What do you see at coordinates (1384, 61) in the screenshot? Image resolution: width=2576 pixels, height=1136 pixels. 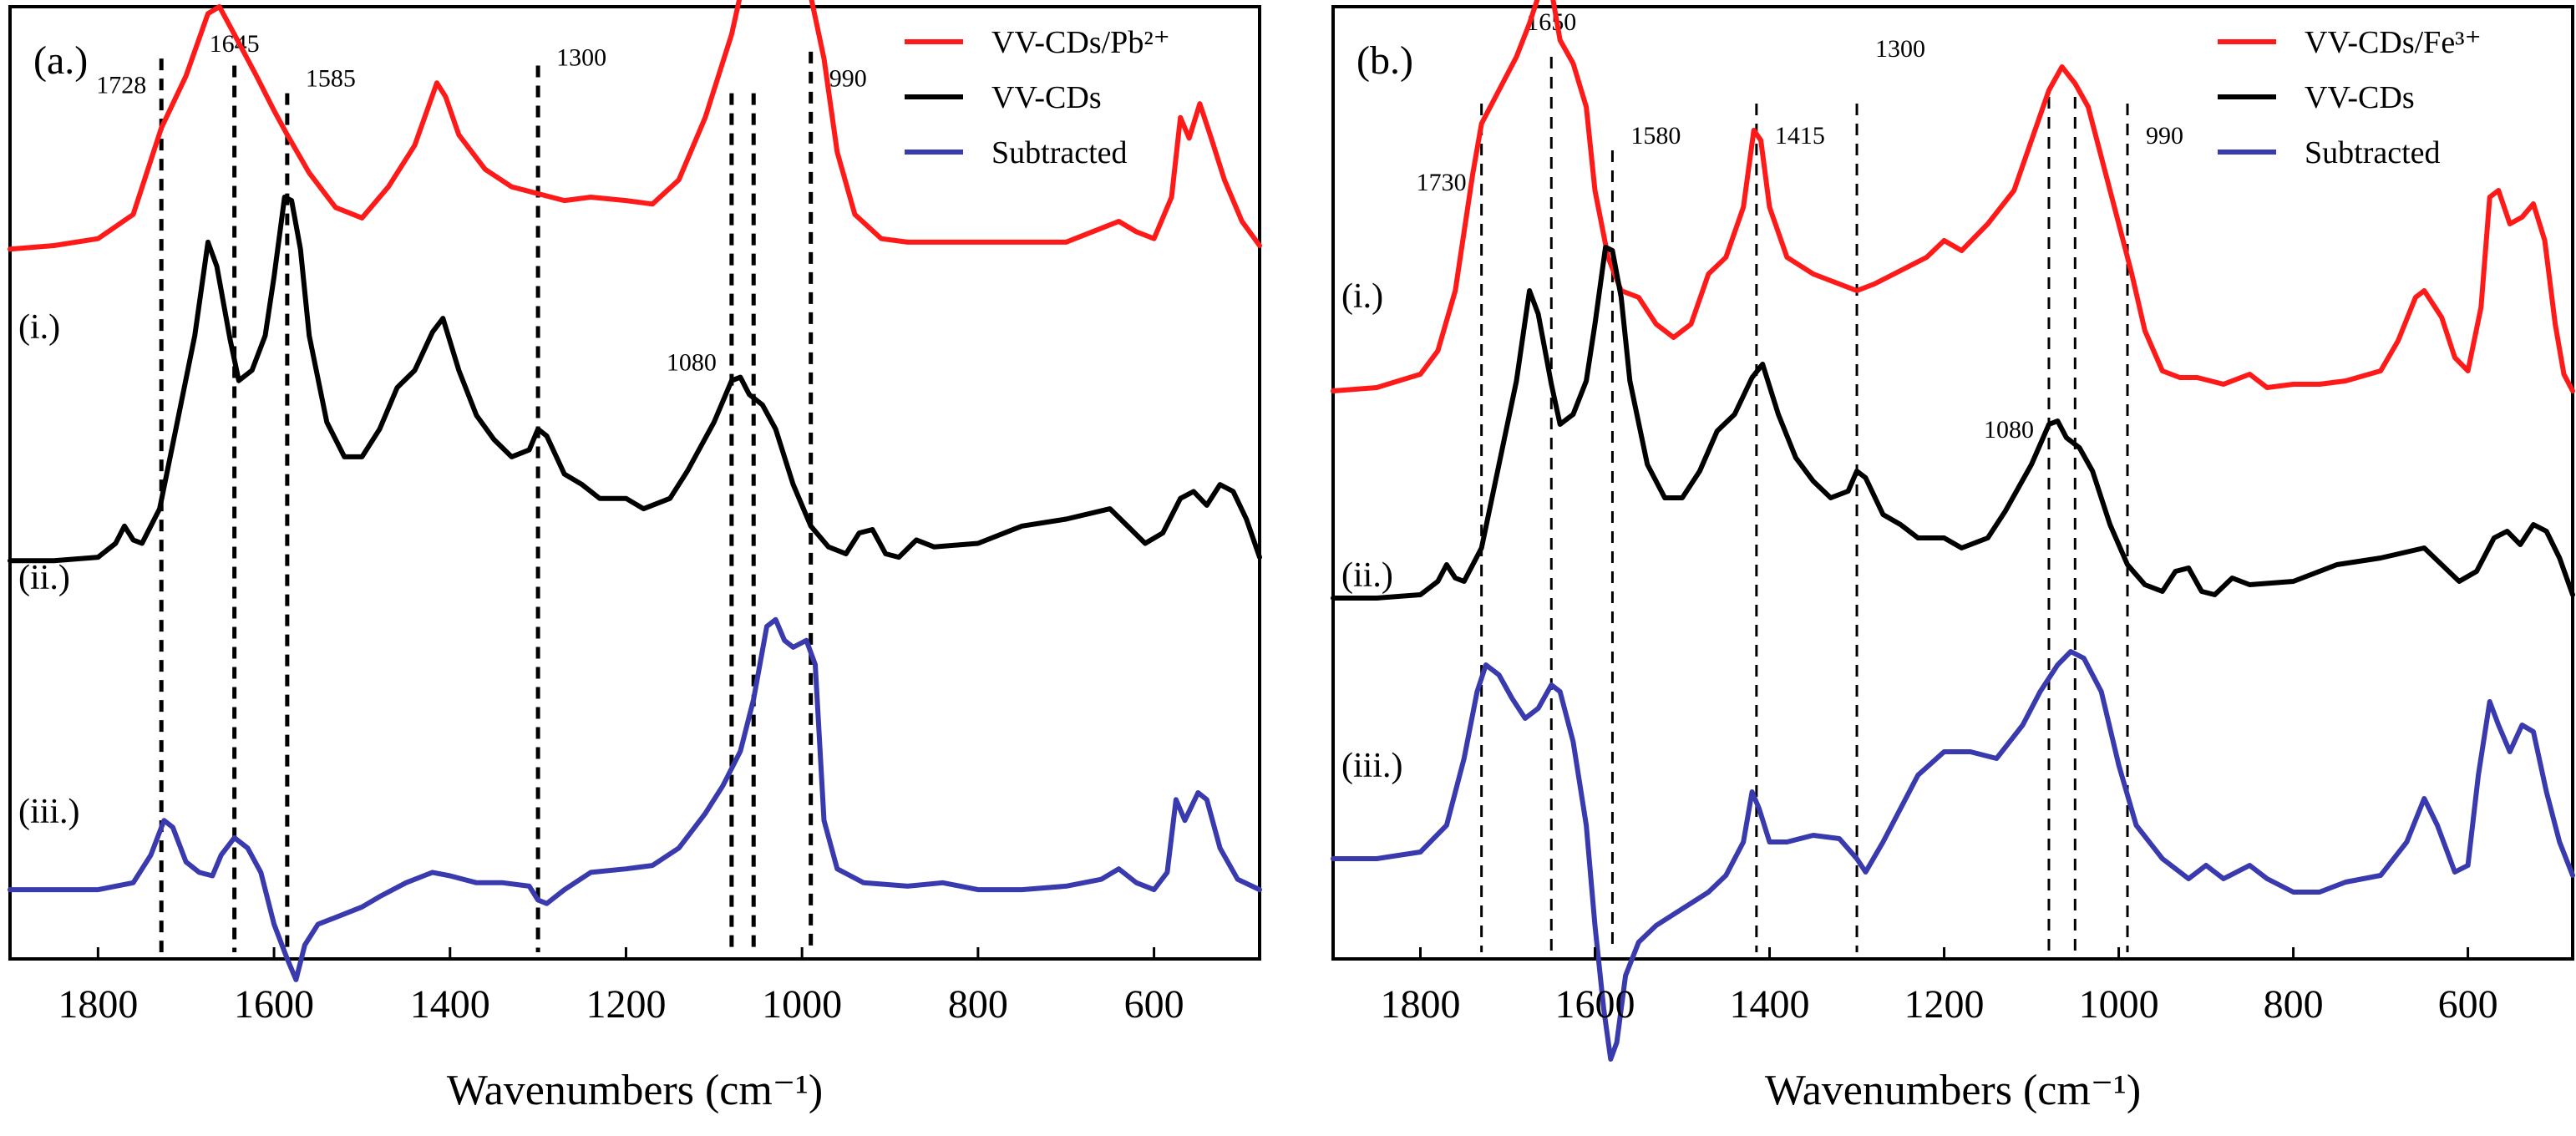 I see `panel-label: (b.)` at bounding box center [1384, 61].